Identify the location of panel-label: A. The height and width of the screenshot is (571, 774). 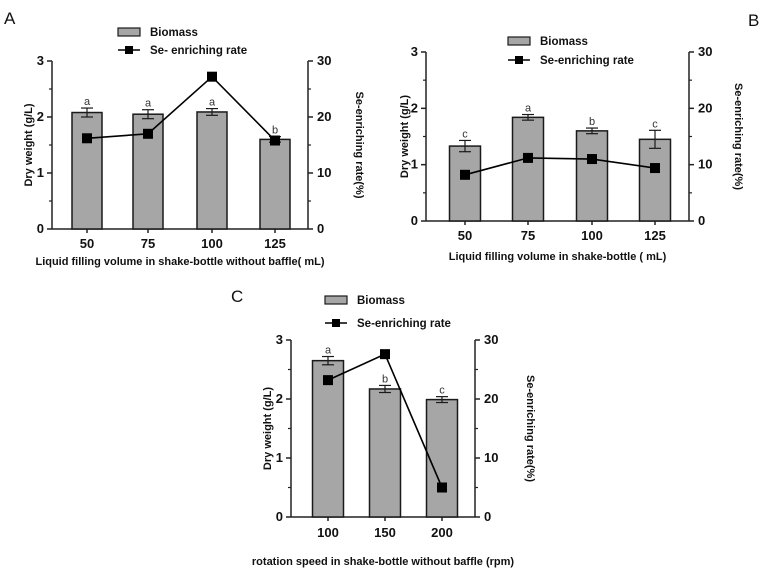
(10, 18).